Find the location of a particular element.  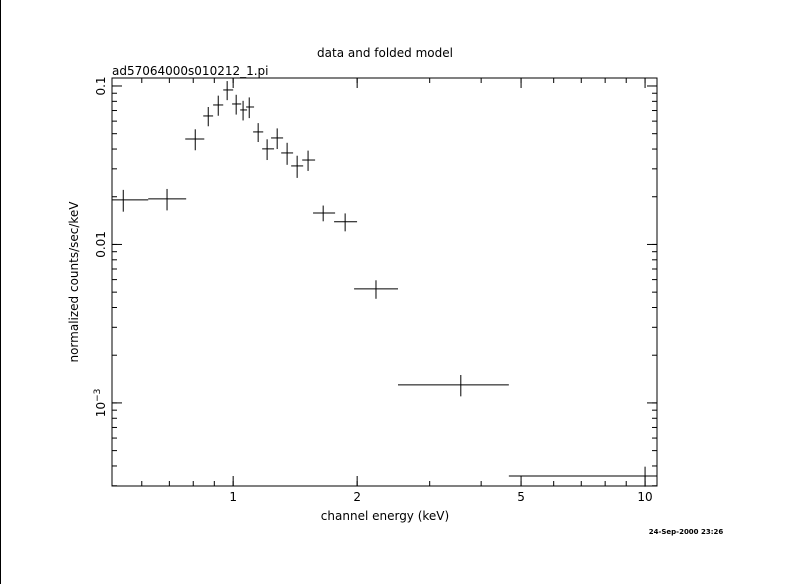

y-tick-label: 10−3 is located at coordinates (100, 403).